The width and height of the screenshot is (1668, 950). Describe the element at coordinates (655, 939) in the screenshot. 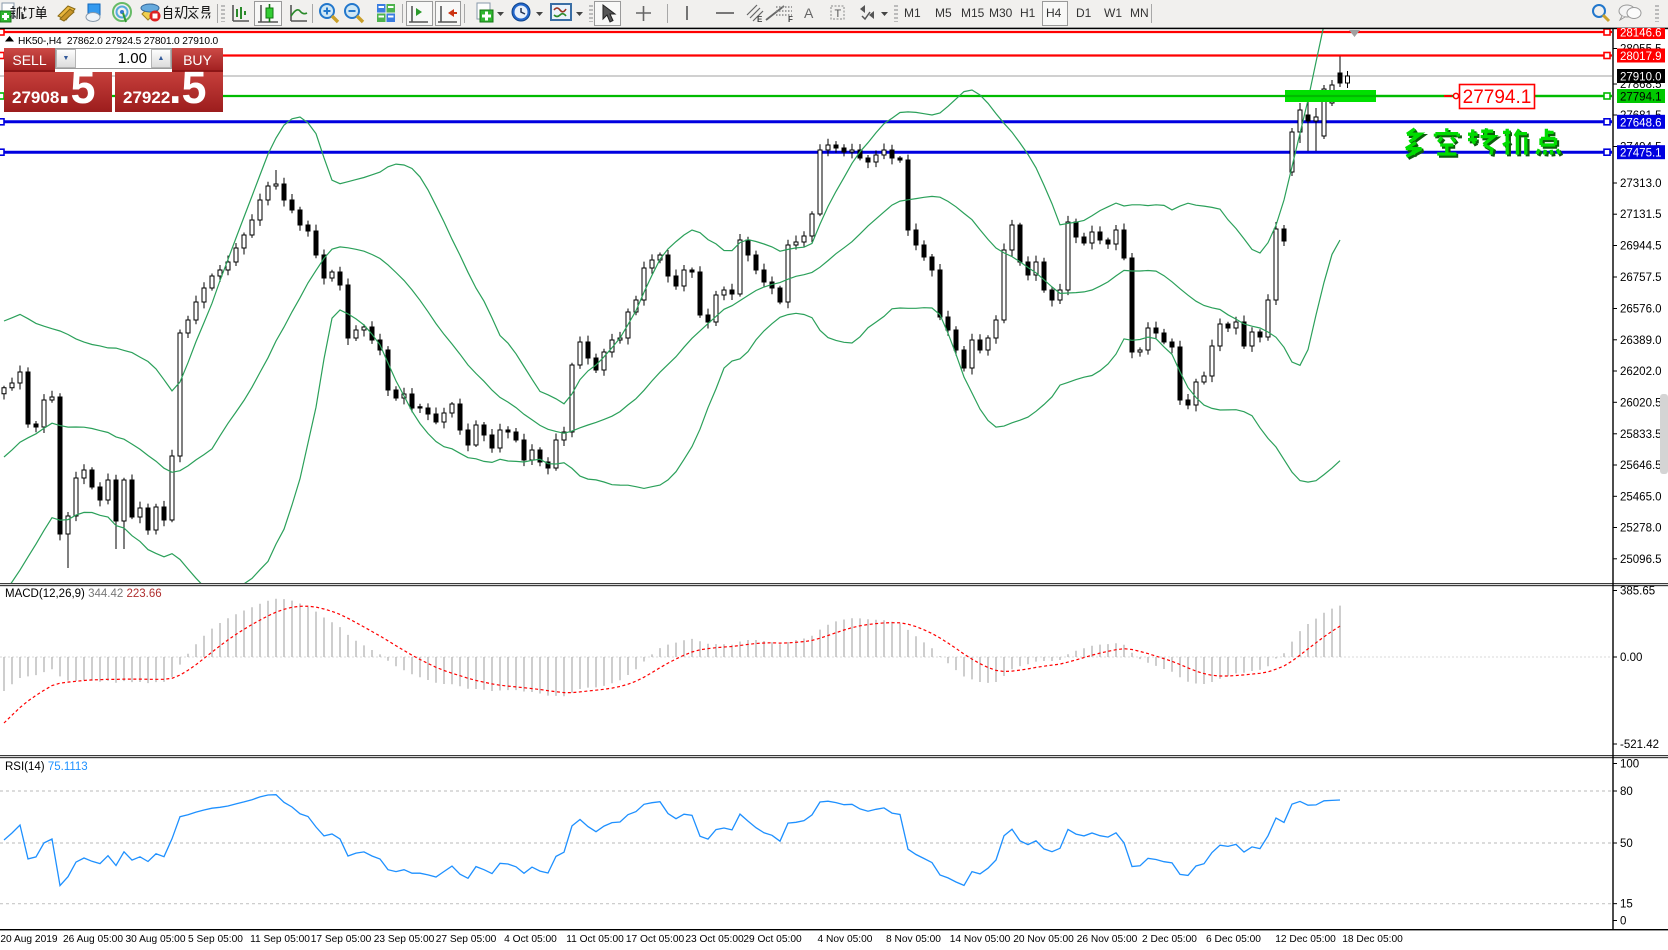

I see `svg-text: 17 Oct 05:00` at that location.